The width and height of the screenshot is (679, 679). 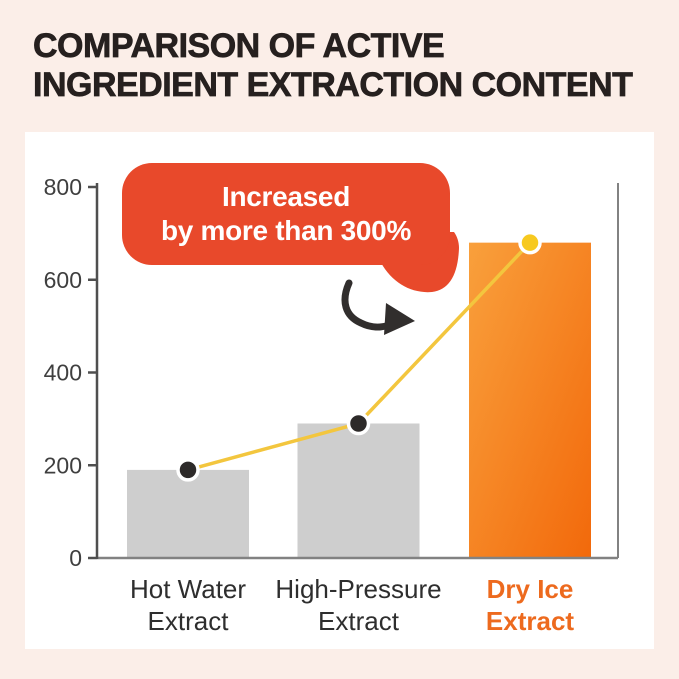 What do you see at coordinates (239, 46) in the screenshot?
I see `page-title-line-1: COMPARISON OF ACTIVE` at bounding box center [239, 46].